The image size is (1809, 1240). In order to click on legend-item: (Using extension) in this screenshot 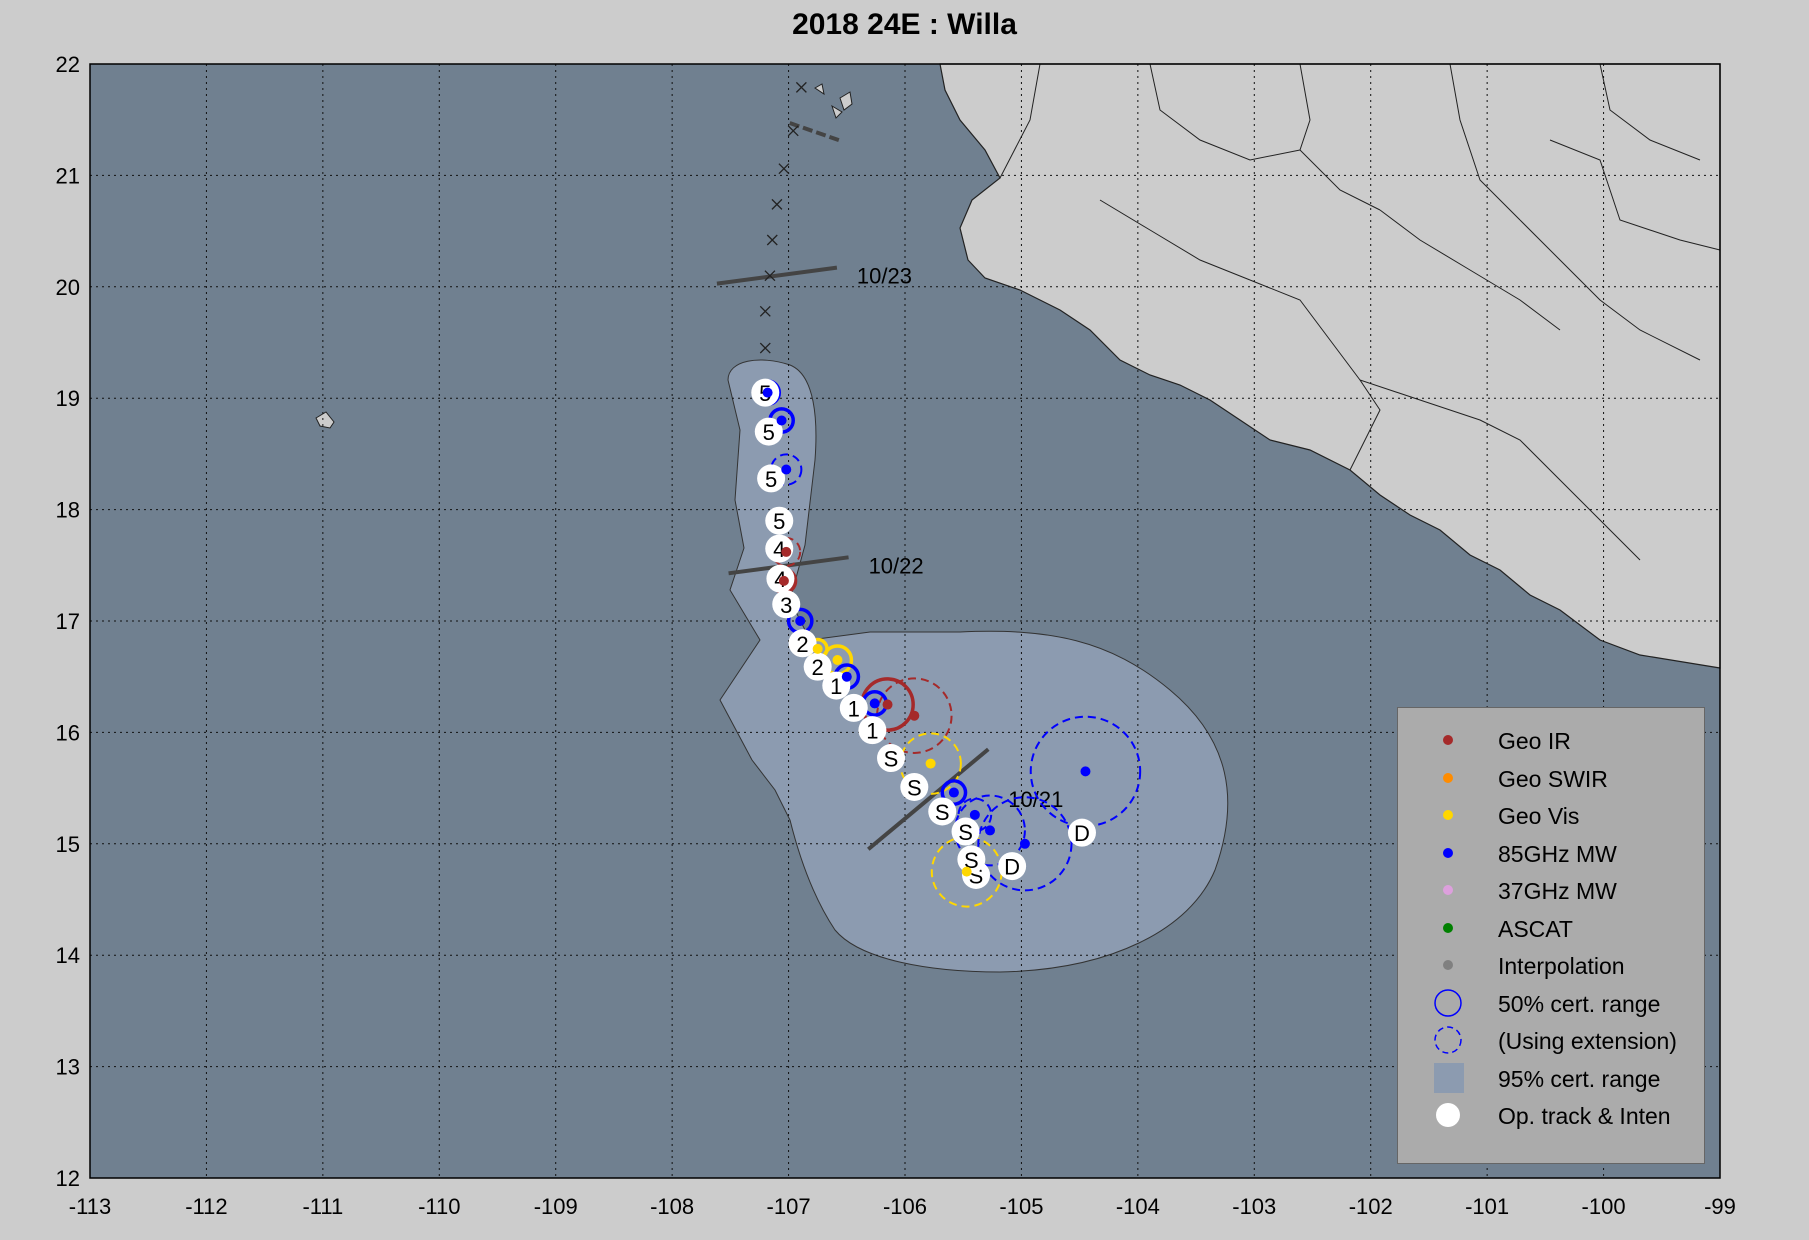, I will do `click(1552, 1040)`.